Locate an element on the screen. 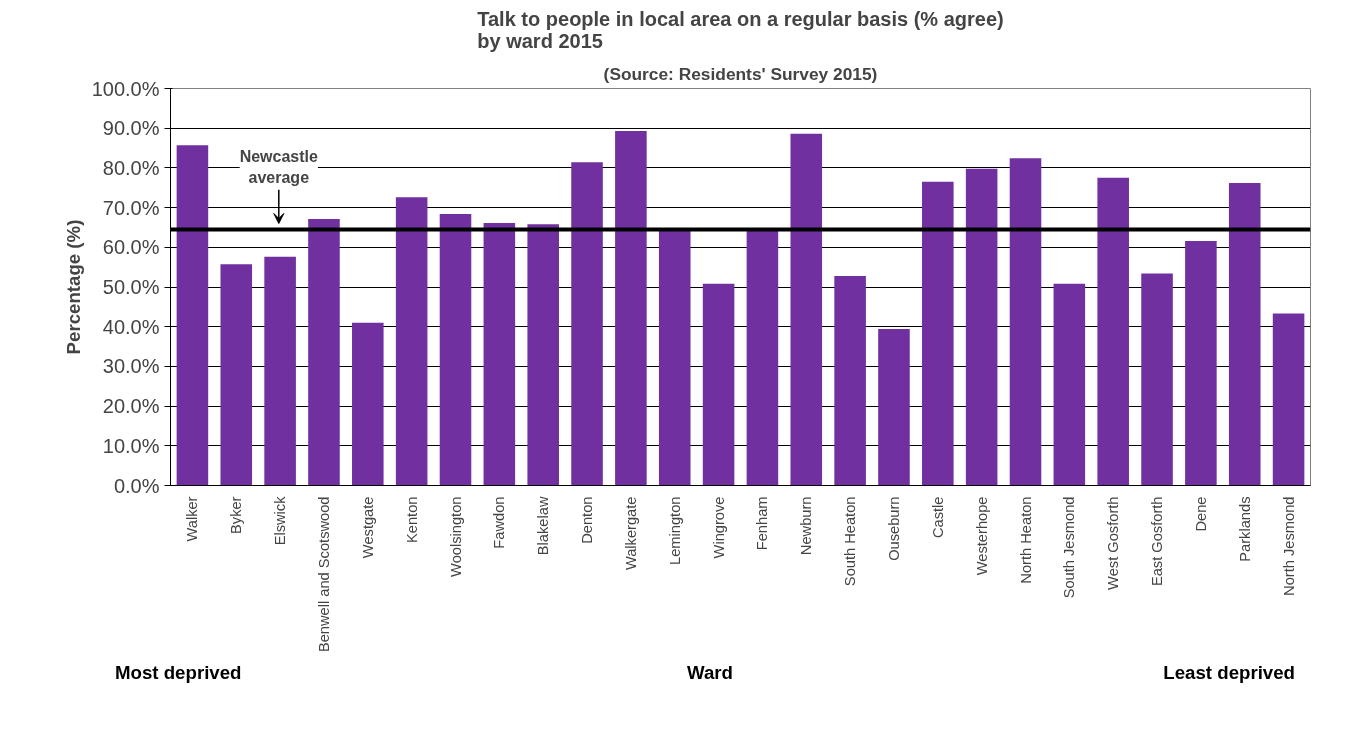  x-tick-label: Newburn is located at coordinates (806, 526).